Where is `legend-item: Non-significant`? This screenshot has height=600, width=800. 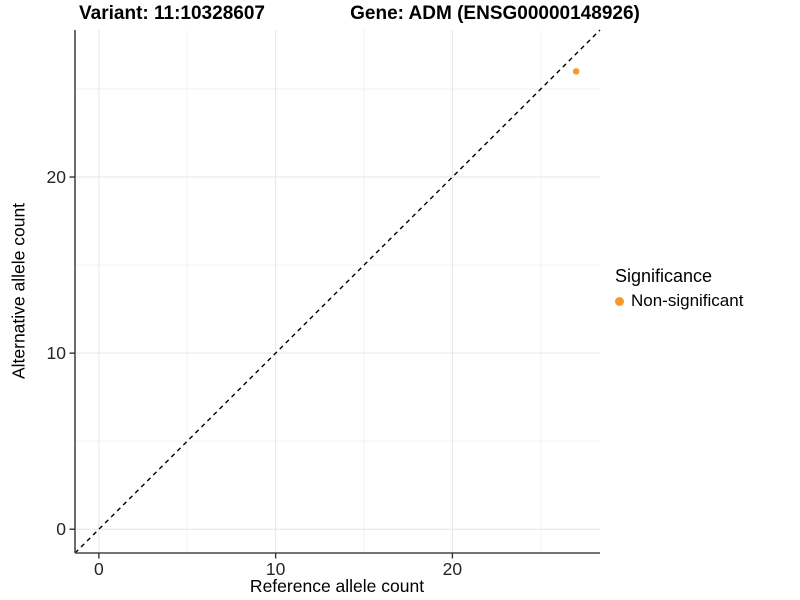
legend-item: Non-significant is located at coordinates (679, 301).